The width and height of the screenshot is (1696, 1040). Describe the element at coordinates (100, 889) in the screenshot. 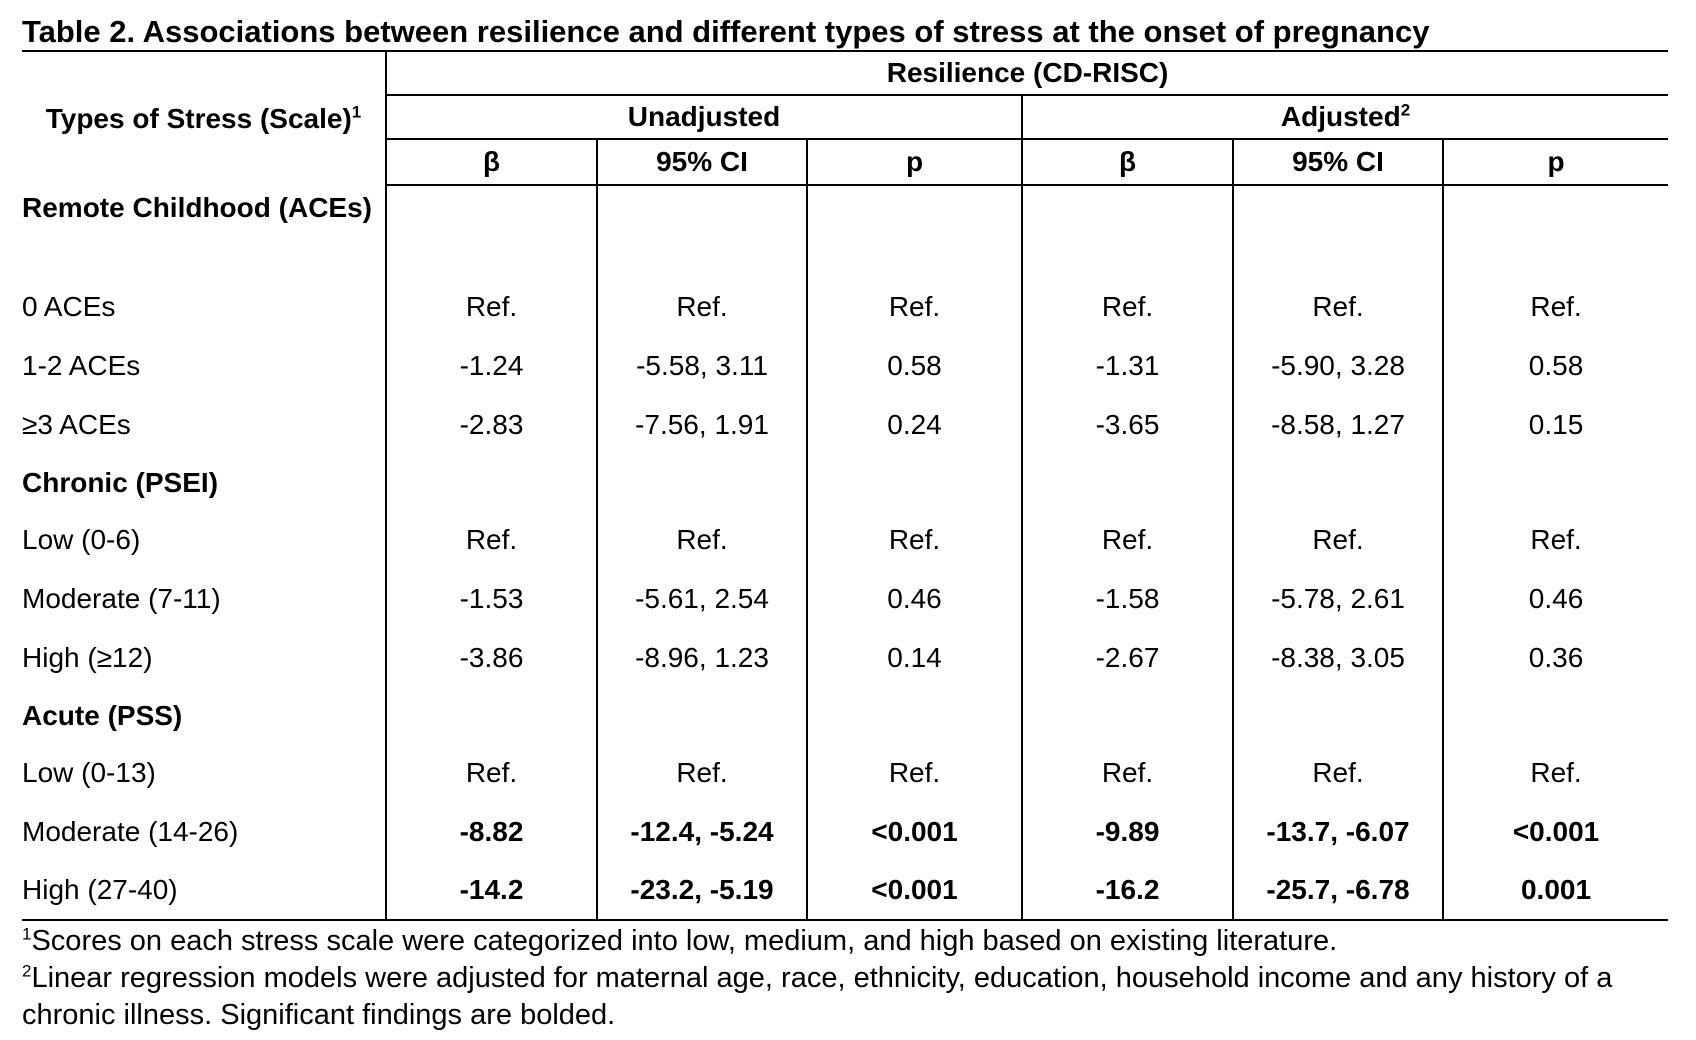

I see `row-label: High (27-40)` at that location.